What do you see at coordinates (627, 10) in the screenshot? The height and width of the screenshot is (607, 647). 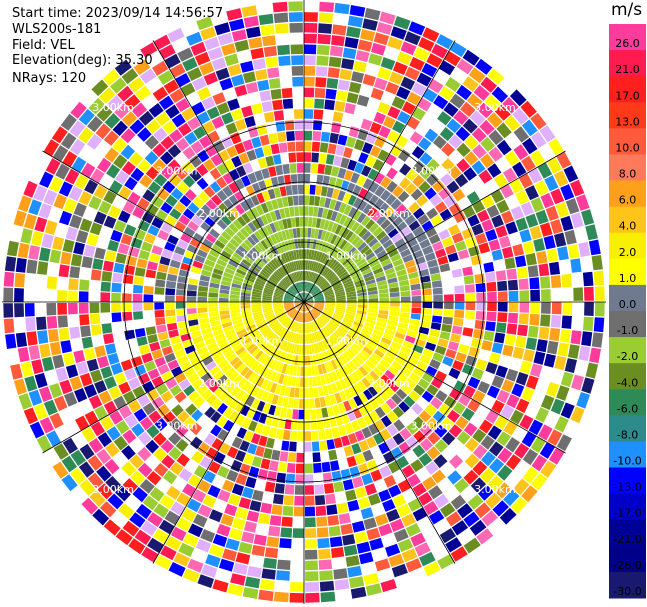 I see `colorbar-unit: m/s` at bounding box center [627, 10].